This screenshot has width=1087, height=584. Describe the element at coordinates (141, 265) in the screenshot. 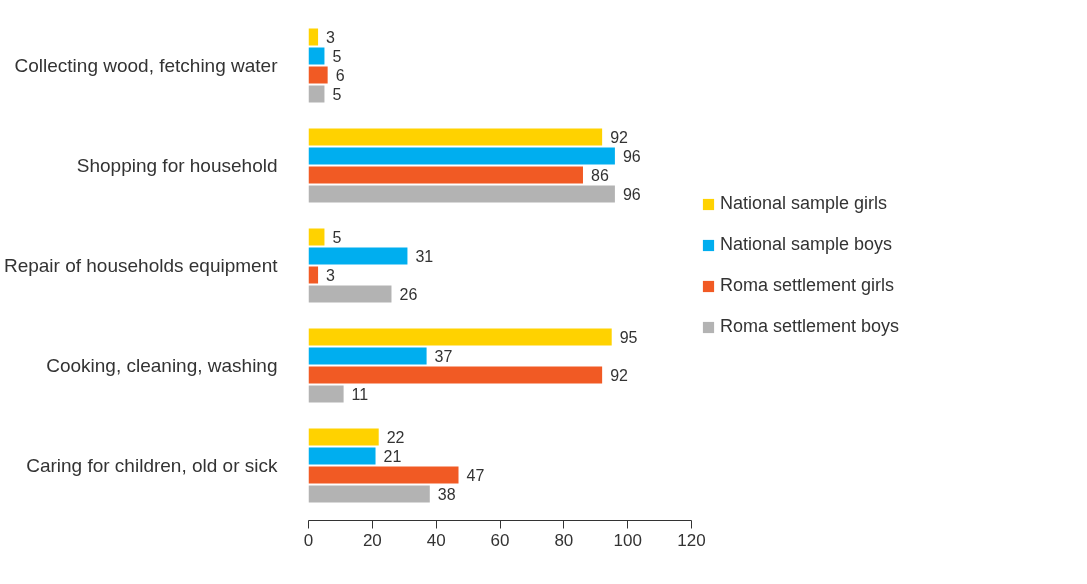

I see `y-tick-label: Repair of households equipment` at that location.